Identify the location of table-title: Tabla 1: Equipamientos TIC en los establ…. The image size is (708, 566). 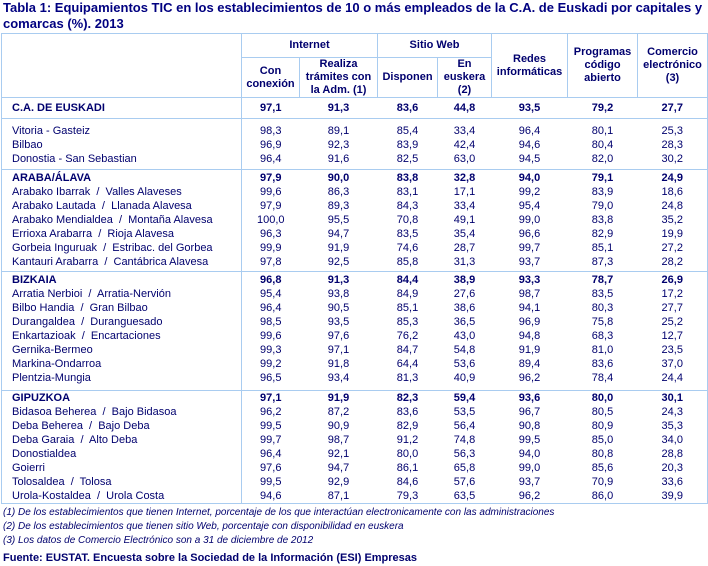
(353, 15).